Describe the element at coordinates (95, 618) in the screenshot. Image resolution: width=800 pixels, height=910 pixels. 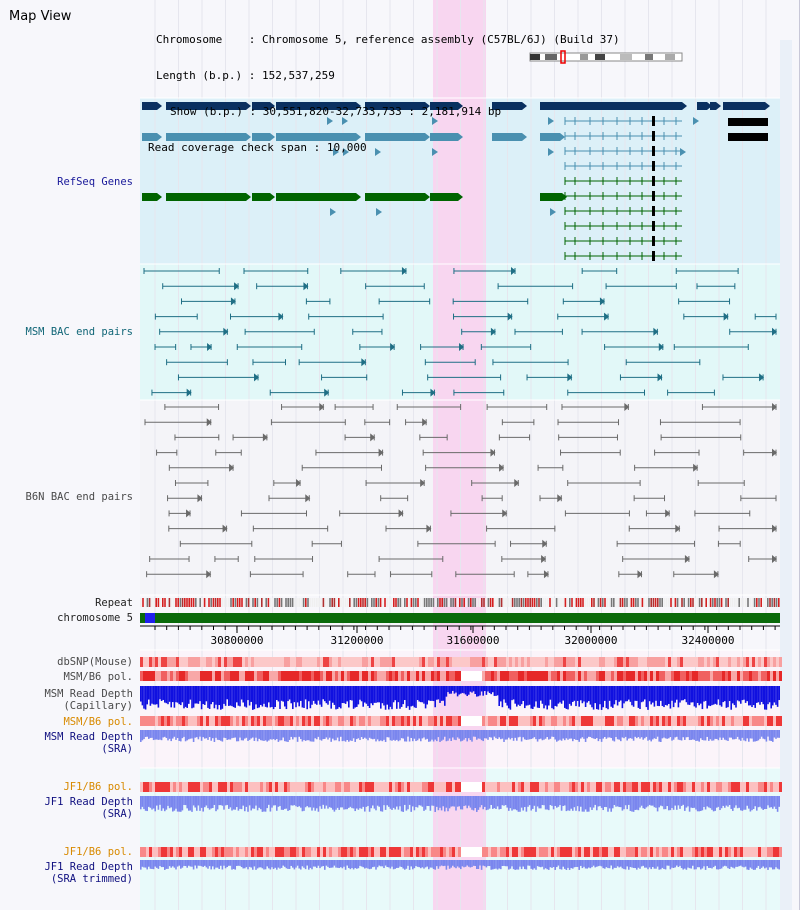
I see `track-label-chromosome: chromosome 5` at that location.